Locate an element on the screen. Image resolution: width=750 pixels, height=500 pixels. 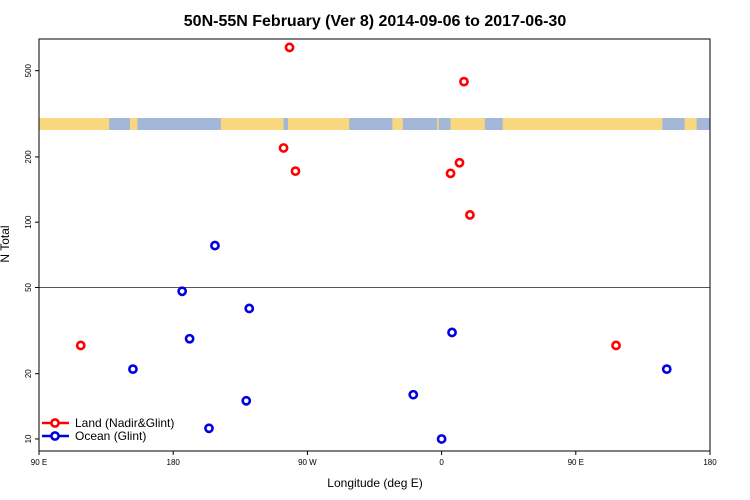
x-axis-label: Longitude (deg E) is located at coordinates (374, 483).